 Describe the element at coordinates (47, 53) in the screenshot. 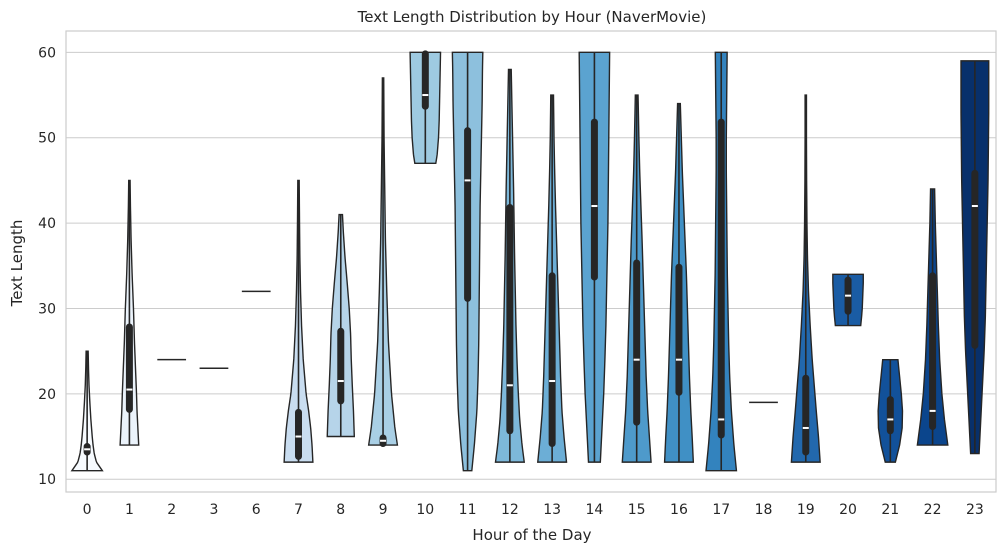

I see `y-tick-label: 60` at that location.